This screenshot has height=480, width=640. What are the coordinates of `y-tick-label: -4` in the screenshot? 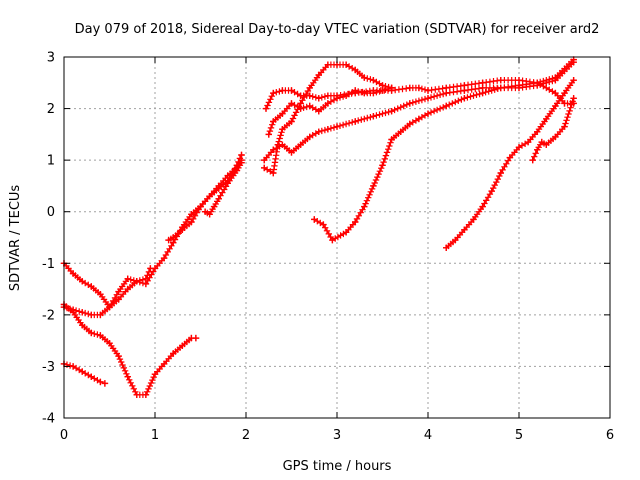 It's located at (48, 419).